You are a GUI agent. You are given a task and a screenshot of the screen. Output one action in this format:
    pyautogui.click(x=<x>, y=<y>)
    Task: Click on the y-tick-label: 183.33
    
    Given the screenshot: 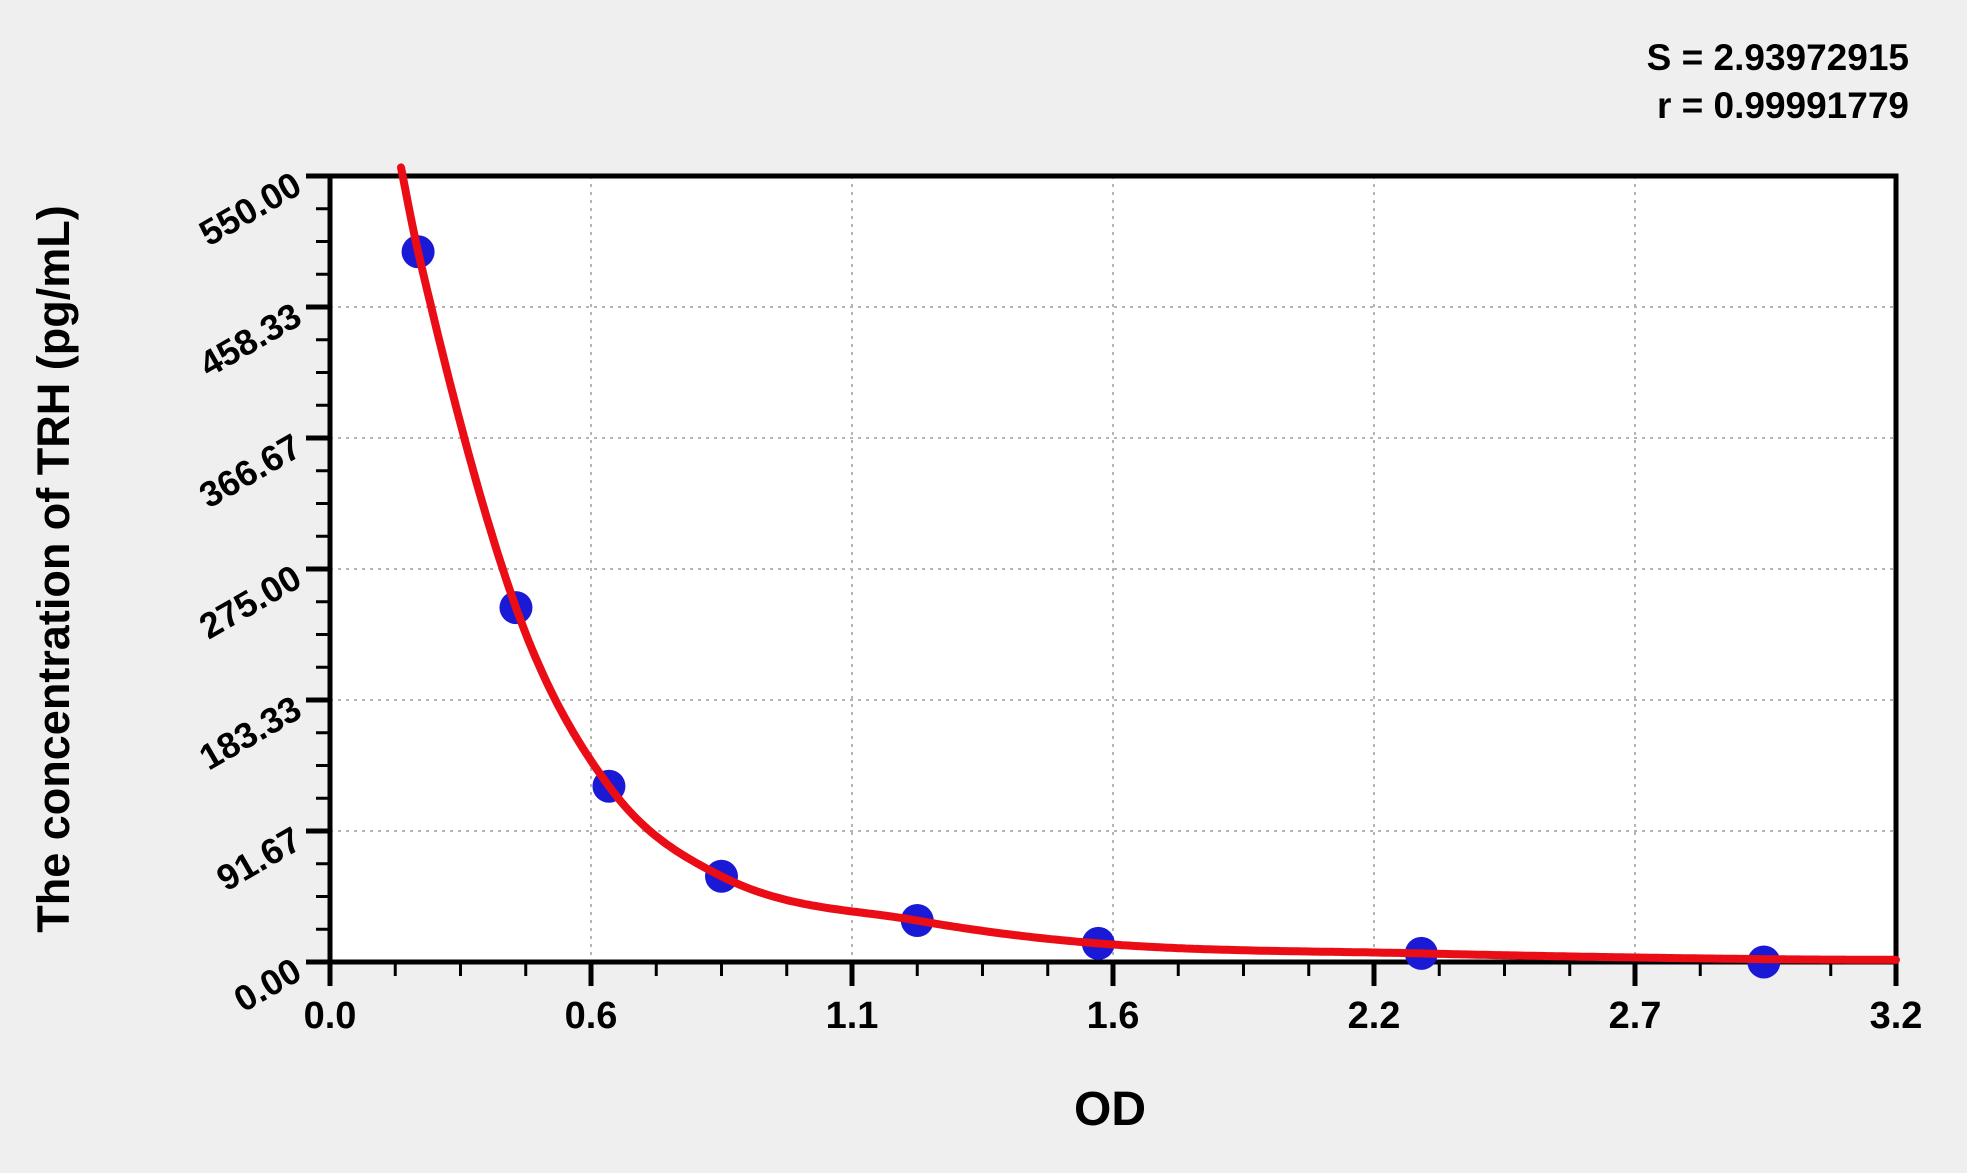 What is the action you would take?
    pyautogui.click(x=250, y=732)
    